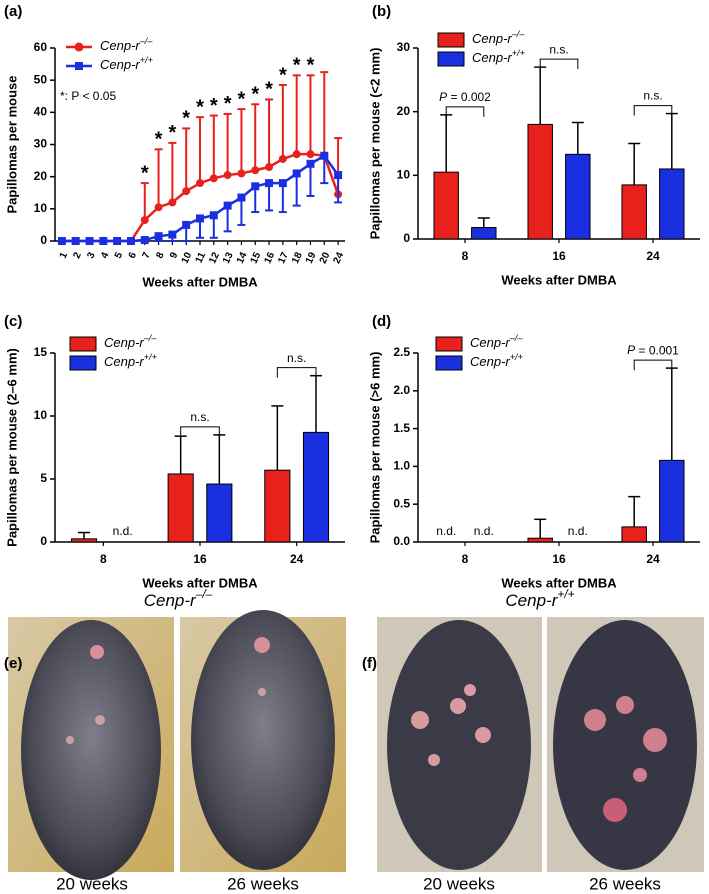 The width and height of the screenshot is (709, 894). What do you see at coordinates (401, 503) in the screenshot?
I see `y-tick-label: 0.5` at bounding box center [401, 503].